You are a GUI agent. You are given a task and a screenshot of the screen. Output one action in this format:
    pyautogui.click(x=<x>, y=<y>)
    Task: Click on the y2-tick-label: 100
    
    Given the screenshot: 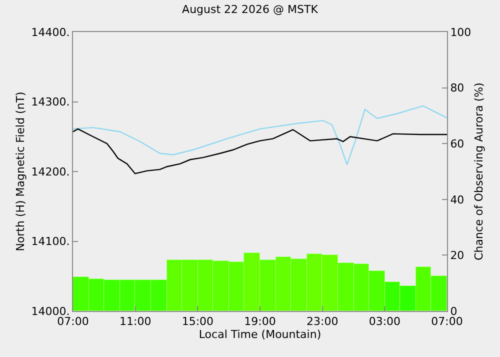 What is the action you would take?
    pyautogui.click(x=461, y=32)
    